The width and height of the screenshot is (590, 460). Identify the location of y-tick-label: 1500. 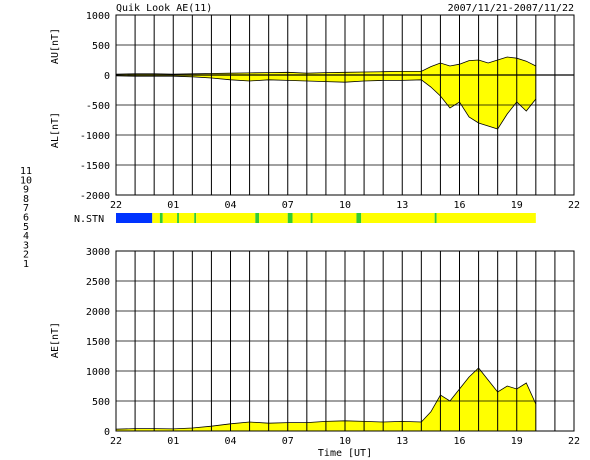
(98, 342).